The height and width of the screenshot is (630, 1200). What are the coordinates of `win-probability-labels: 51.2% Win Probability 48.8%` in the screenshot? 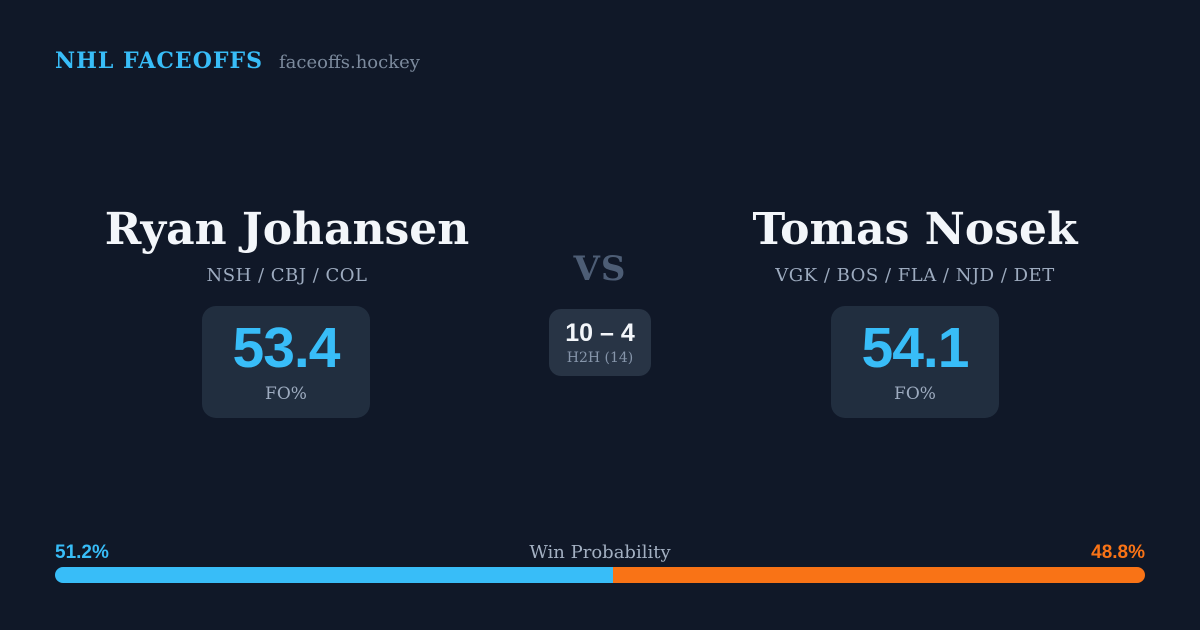 It's located at (600, 552).